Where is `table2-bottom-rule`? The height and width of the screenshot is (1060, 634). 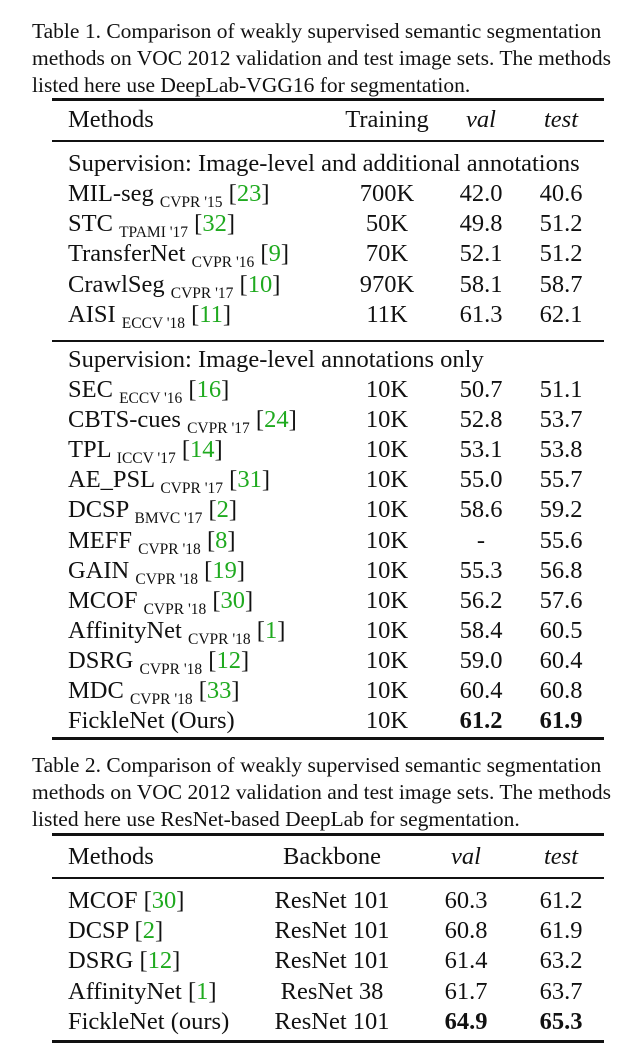
table2-bottom-rule is located at coordinates (328, 1041).